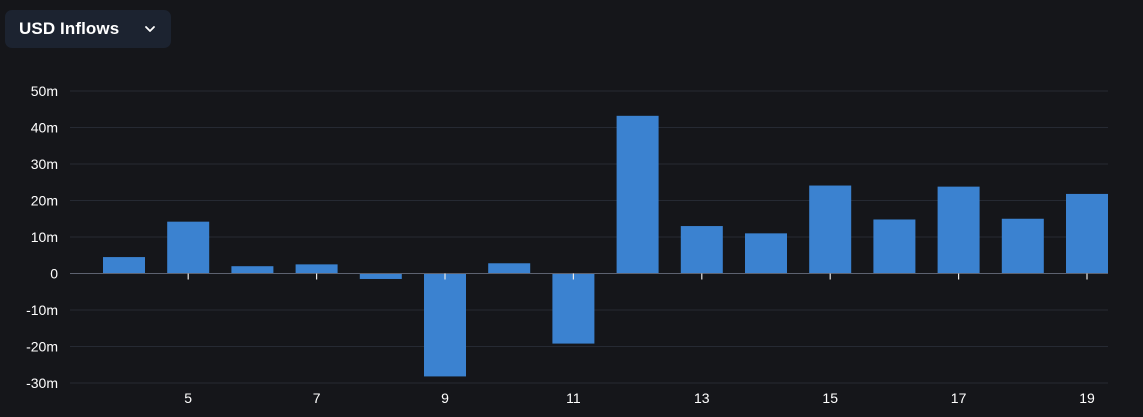  What do you see at coordinates (830, 398) in the screenshot?
I see `x-tick-label: 15` at bounding box center [830, 398].